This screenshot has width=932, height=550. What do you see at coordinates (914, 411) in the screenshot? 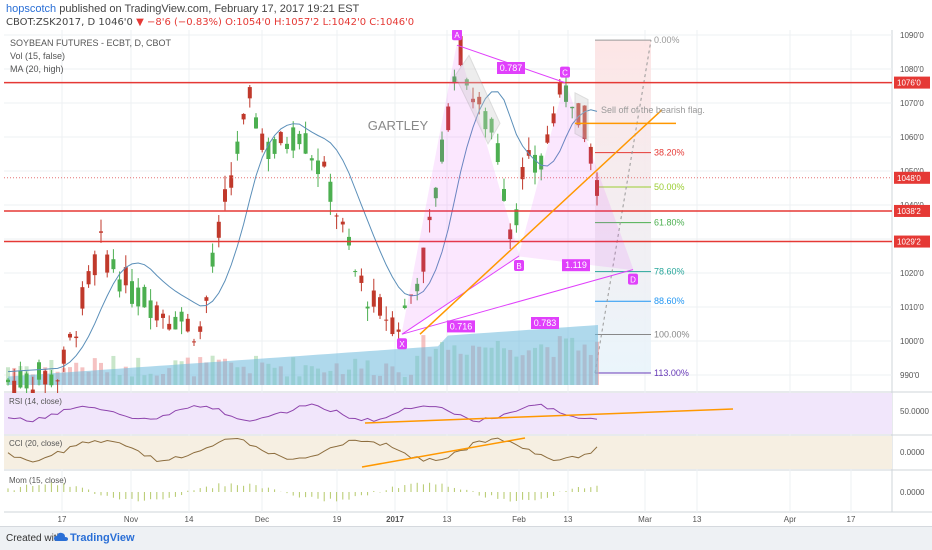
I see `indicator-tick: 50.0000` at bounding box center [914, 411].